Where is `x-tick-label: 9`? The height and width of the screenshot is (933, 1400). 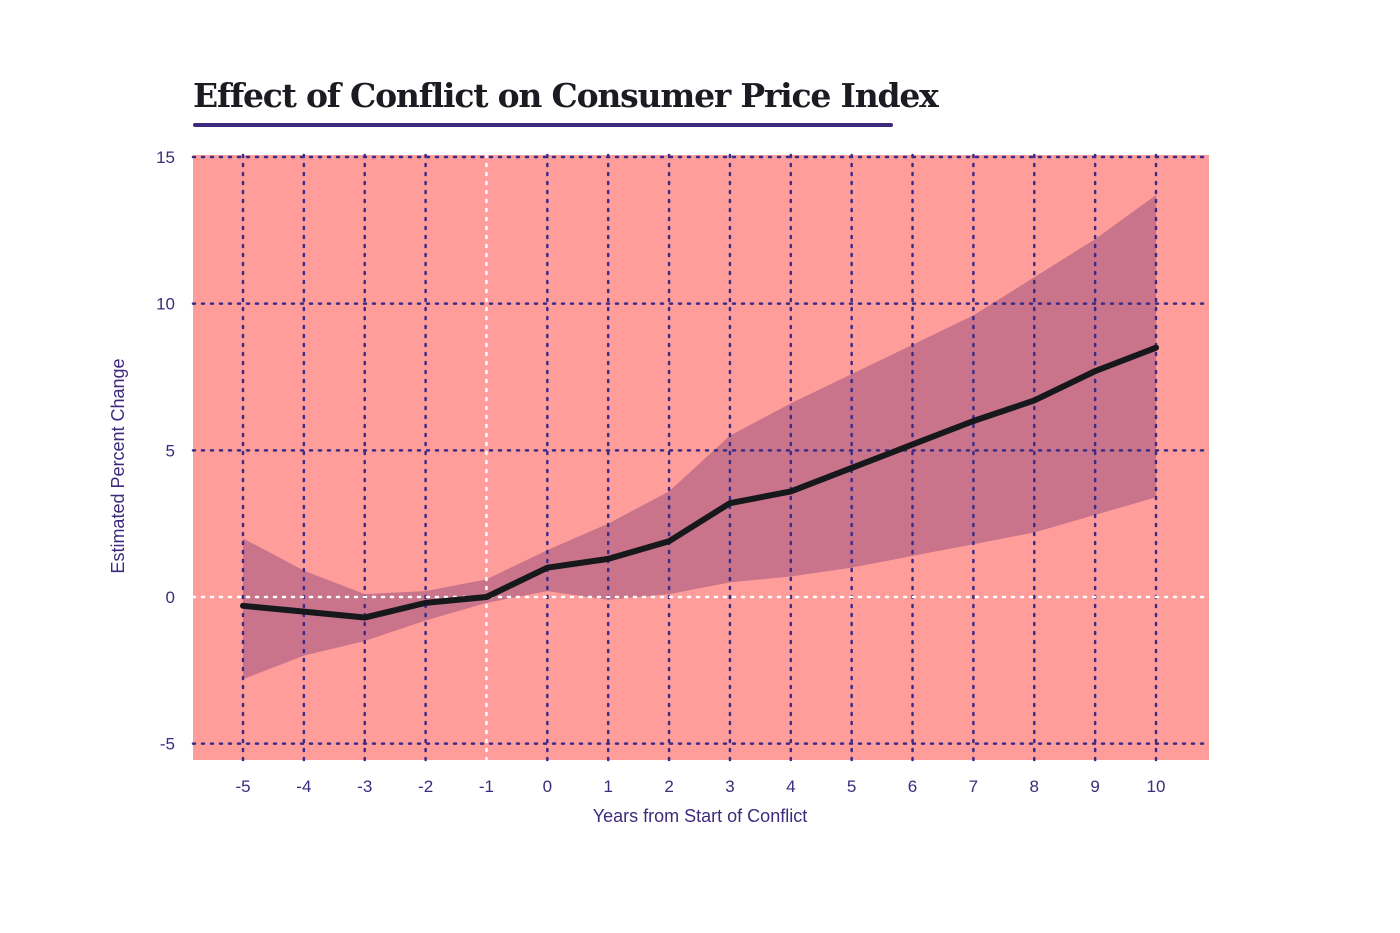 x-tick-label: 9 is located at coordinates (1094, 786).